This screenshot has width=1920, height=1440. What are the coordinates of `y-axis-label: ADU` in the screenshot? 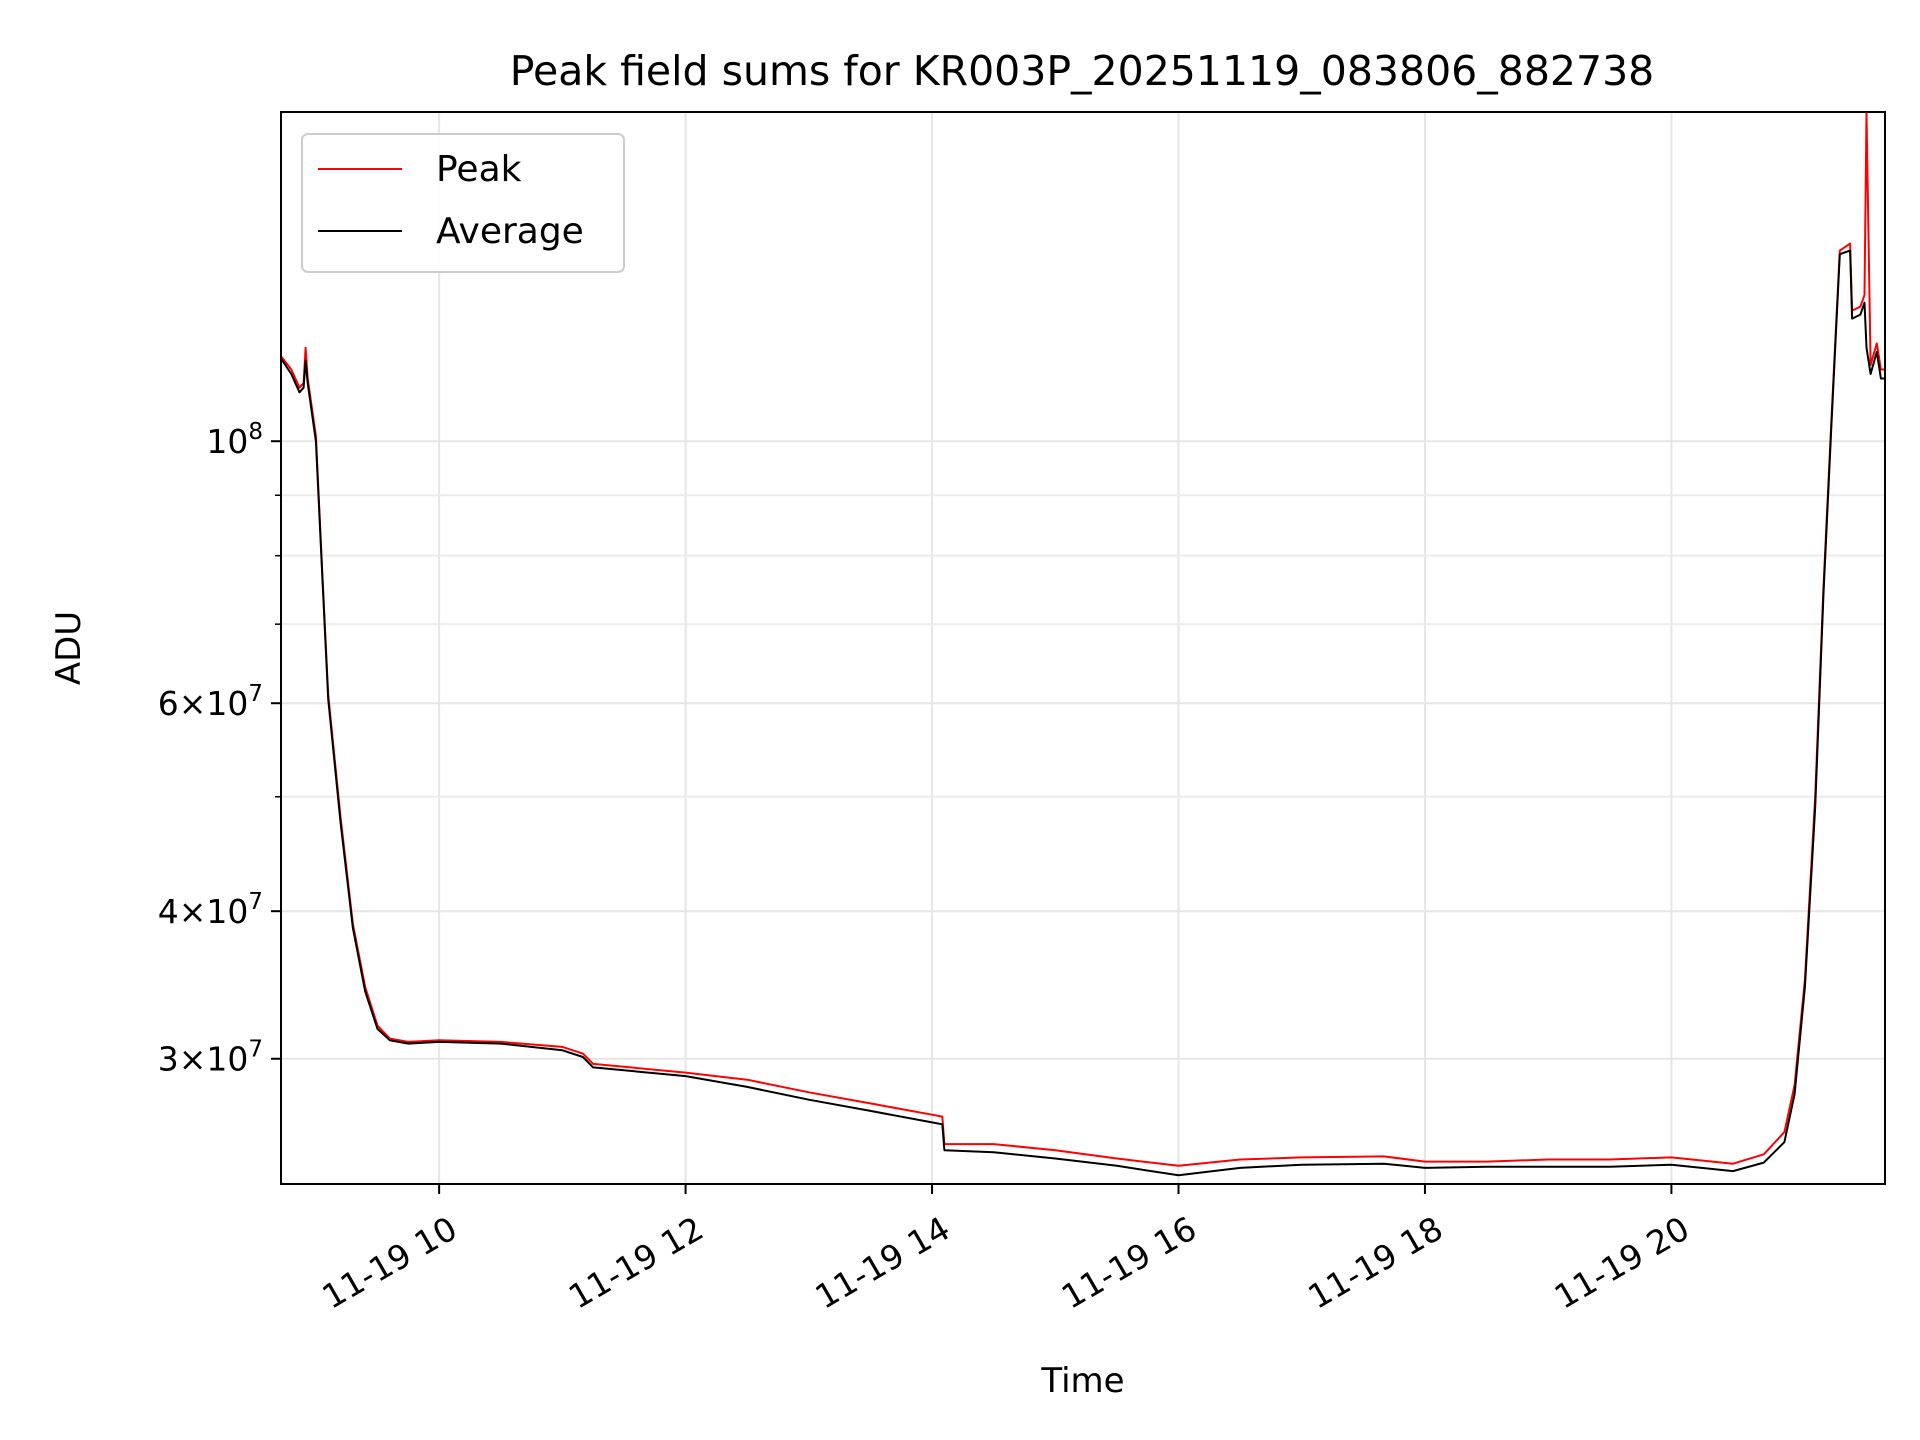 It's located at (69, 648).